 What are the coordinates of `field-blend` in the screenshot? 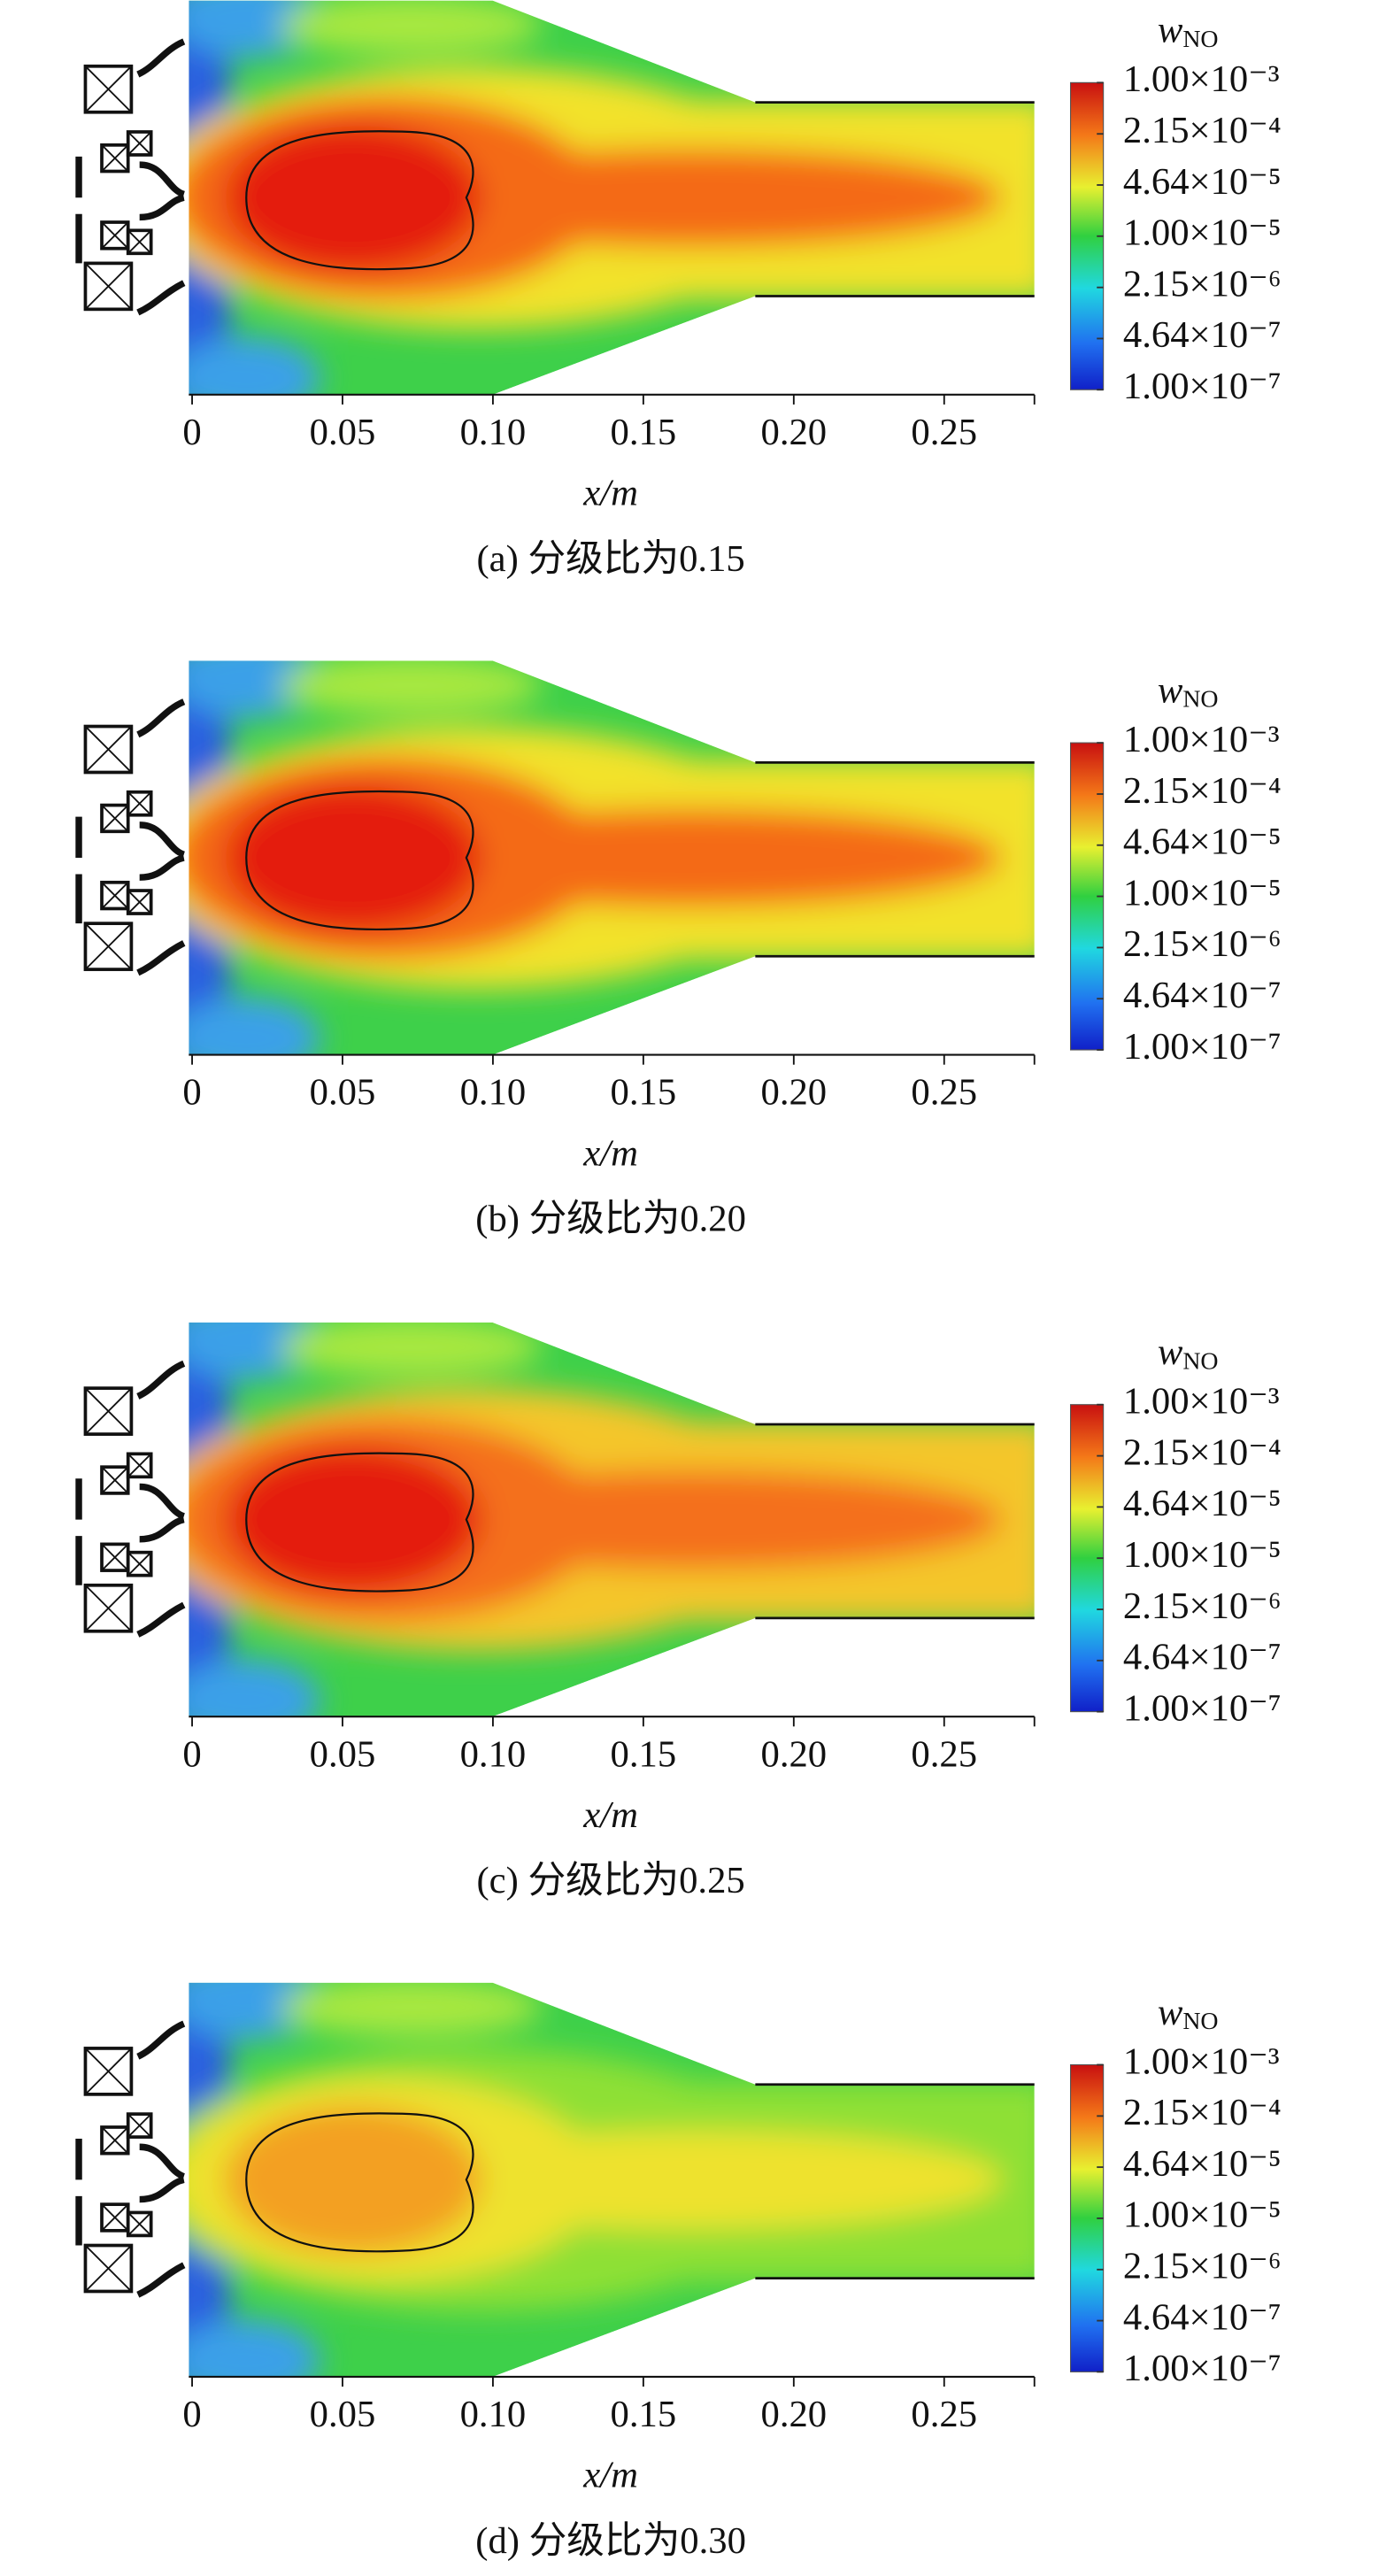 It's located at (612, 1519).